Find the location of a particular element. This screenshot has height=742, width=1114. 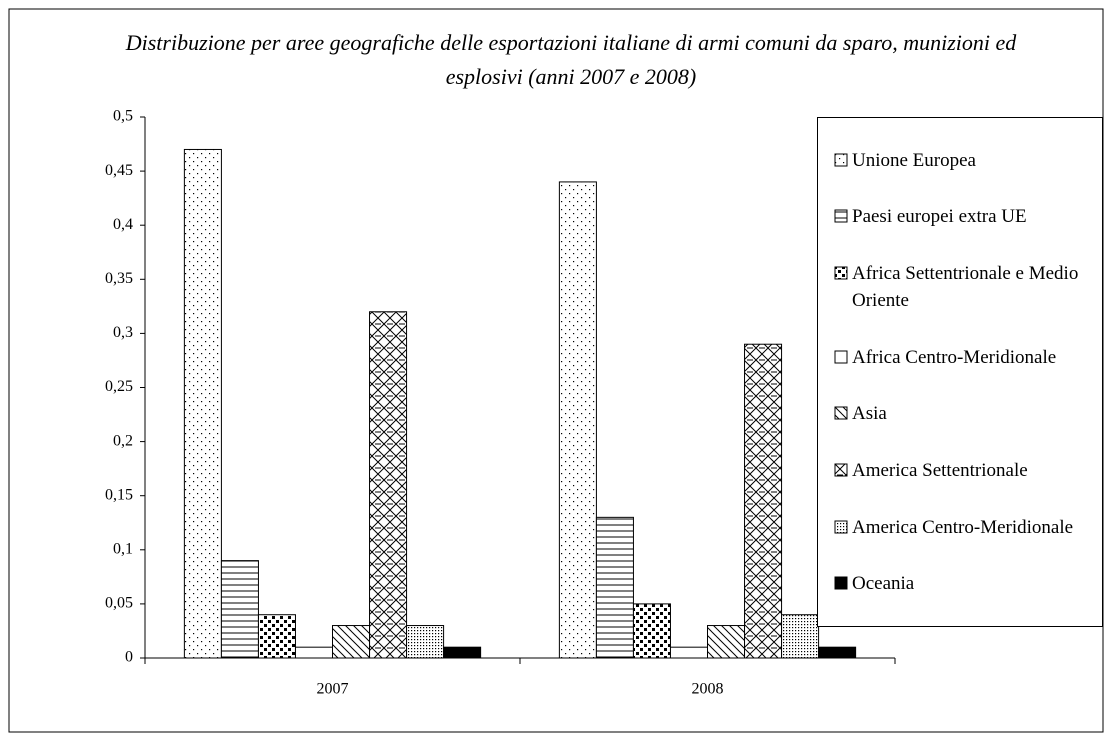

legend-item: America Centro-Meridionale is located at coordinates (968, 527).